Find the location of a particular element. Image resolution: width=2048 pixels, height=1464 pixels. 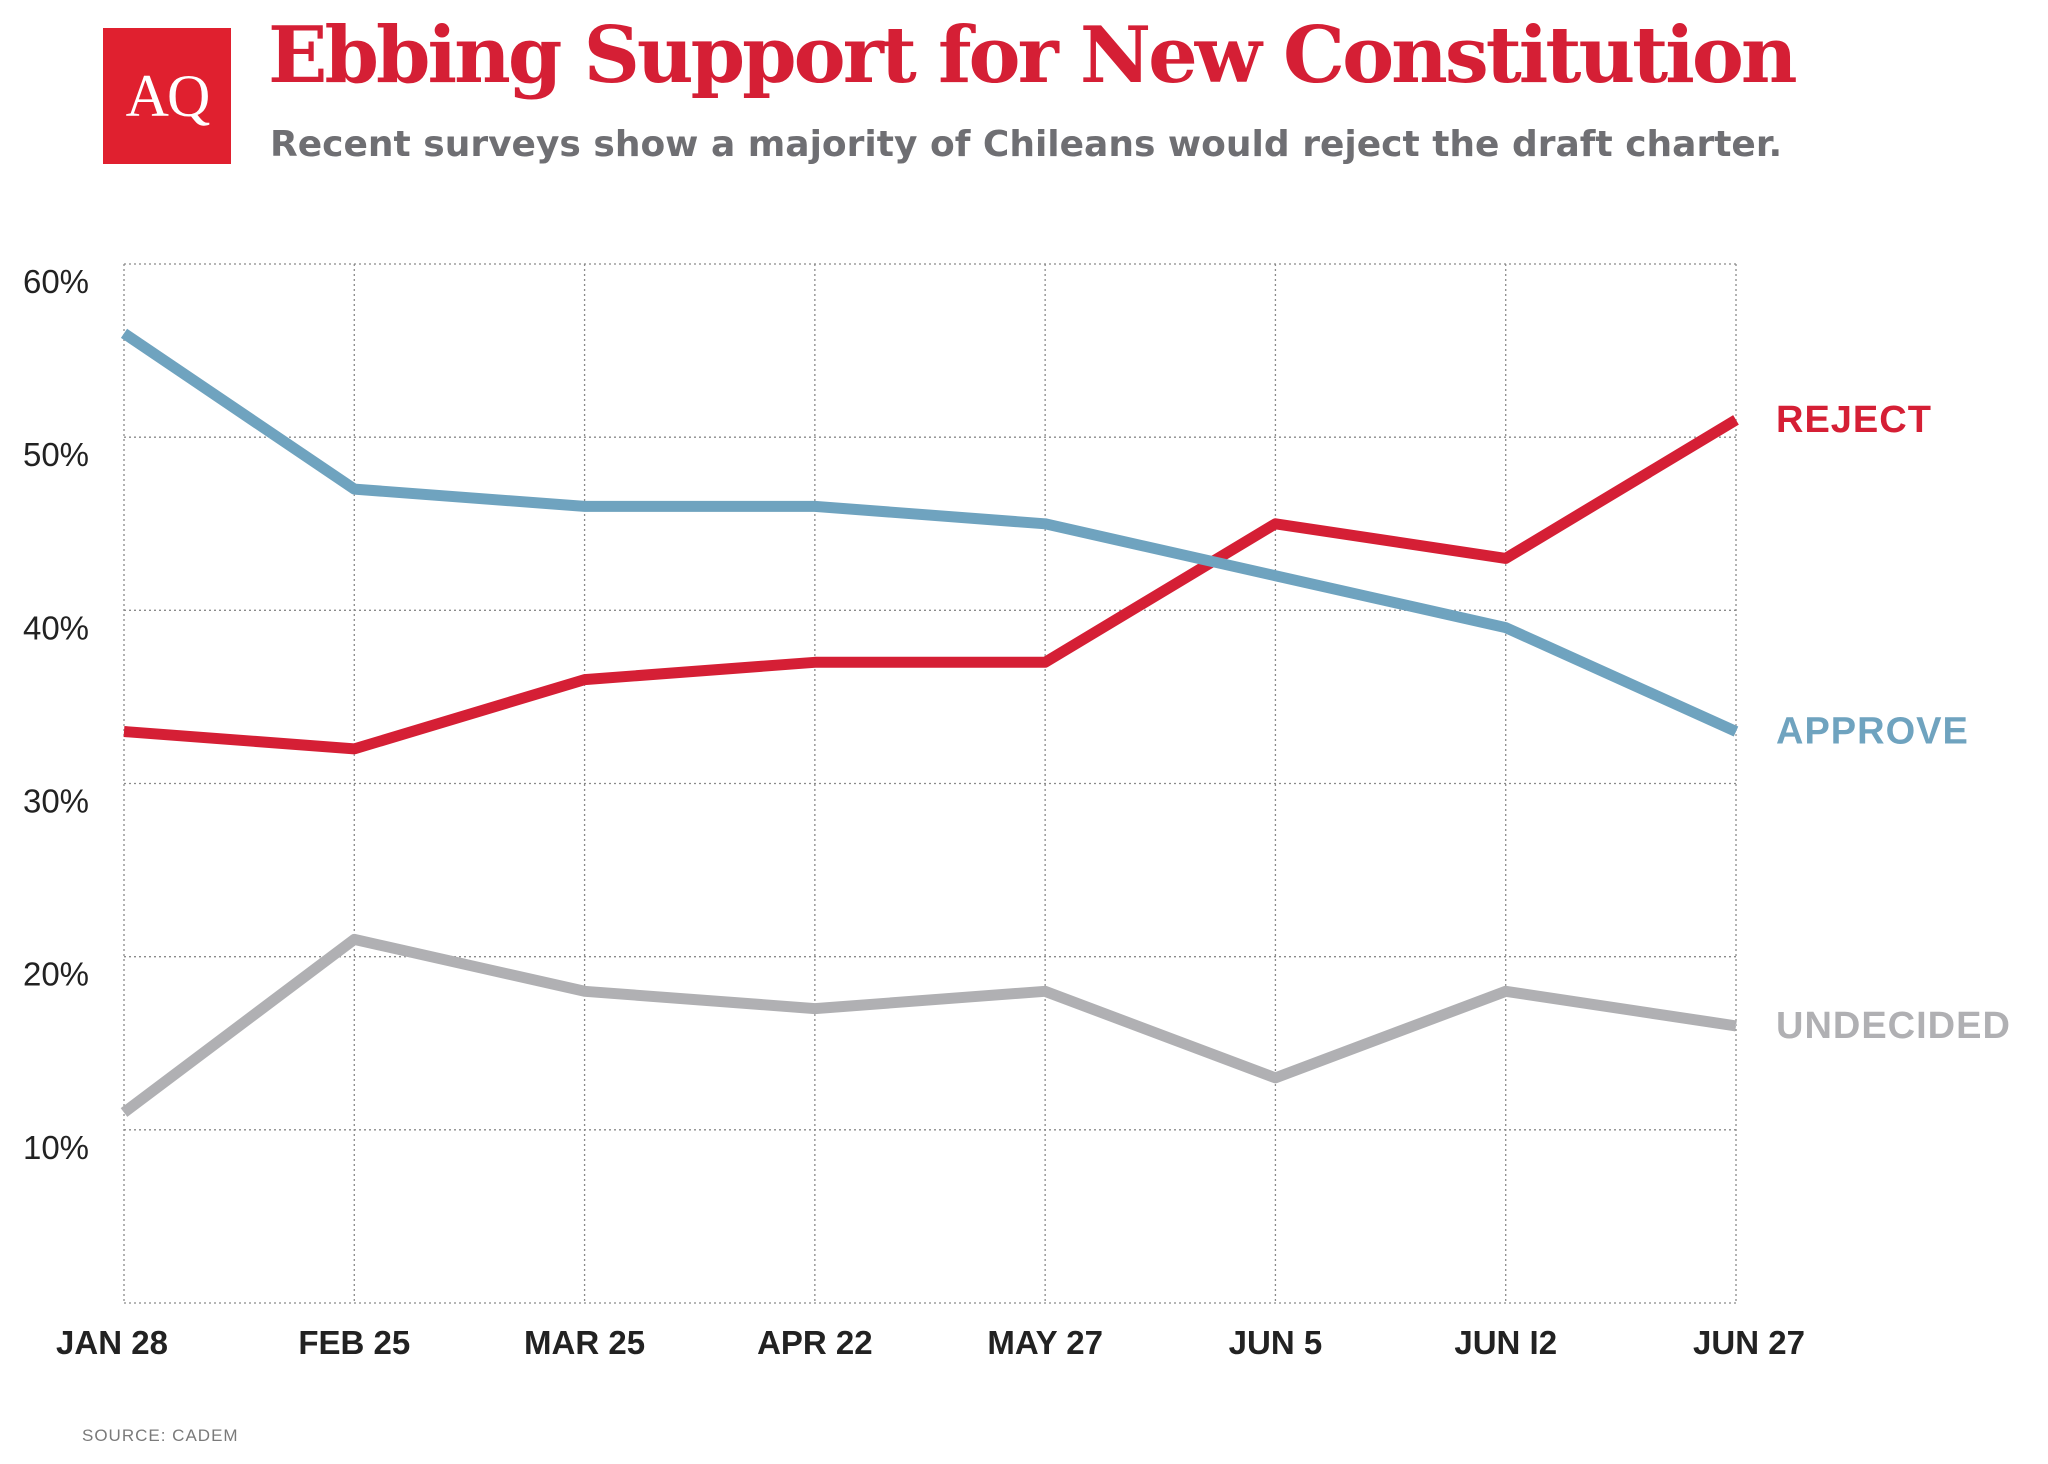

y-tick-label: 40% is located at coordinates (56, 627).